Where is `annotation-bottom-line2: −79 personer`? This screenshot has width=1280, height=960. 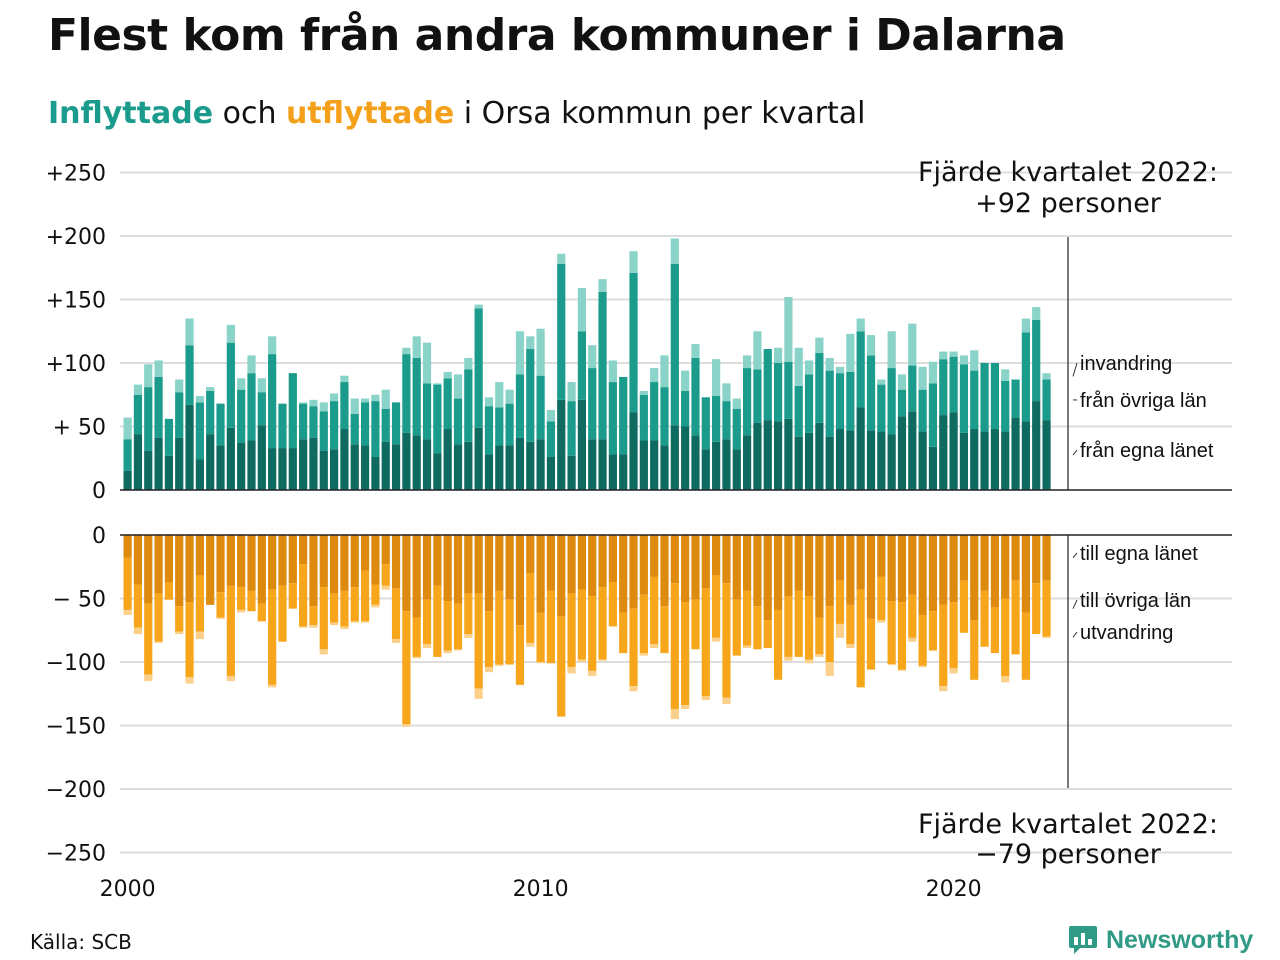 annotation-bottom-line2: −79 personer is located at coordinates (1068, 854).